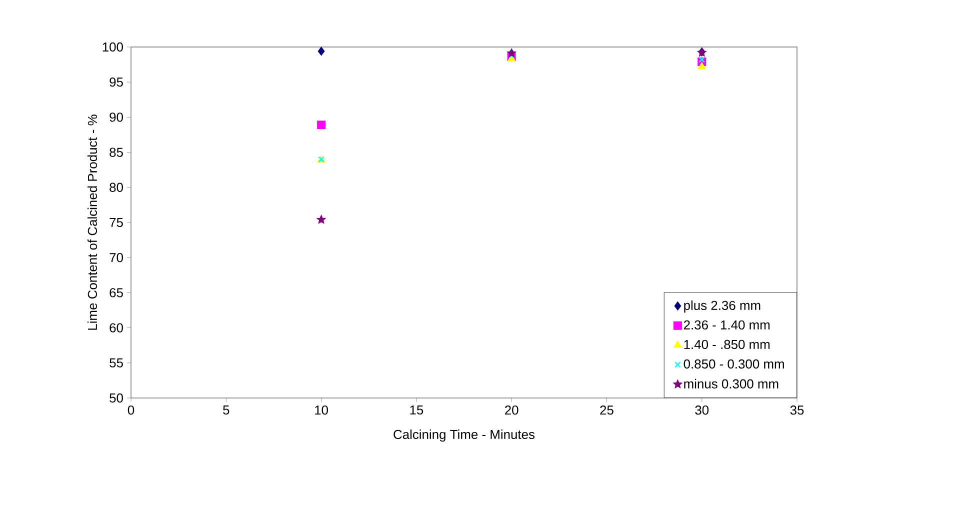 The image size is (959, 518). I want to click on y-tick-label: 55, so click(116, 363).